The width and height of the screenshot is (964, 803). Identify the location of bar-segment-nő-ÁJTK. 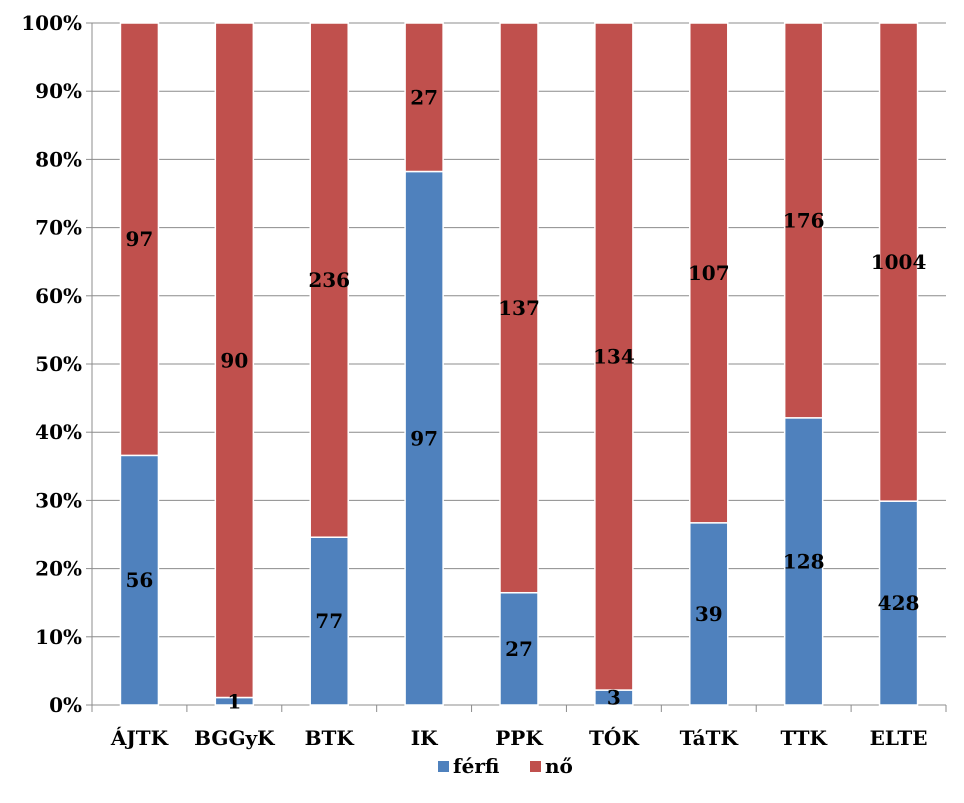
(139, 239).